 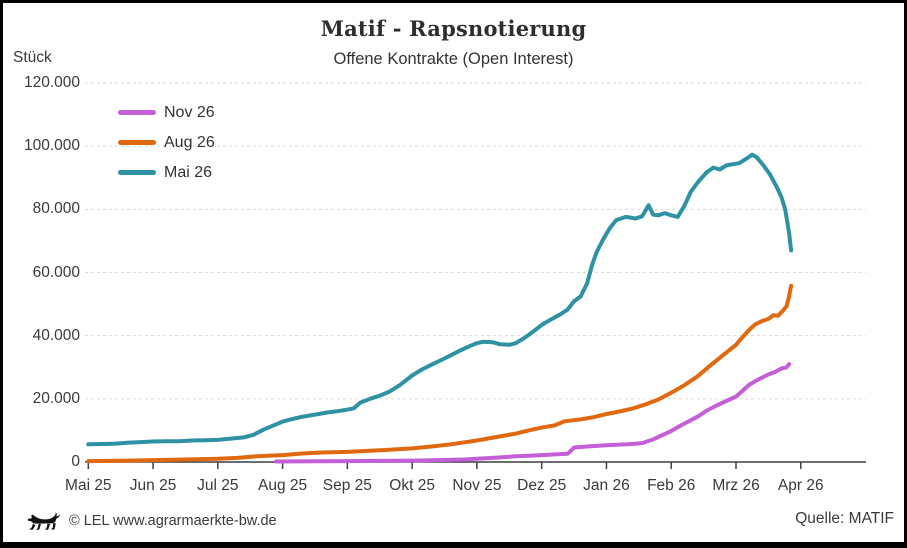 What do you see at coordinates (606, 485) in the screenshot?
I see `x-tick-label: Jan 26` at bounding box center [606, 485].